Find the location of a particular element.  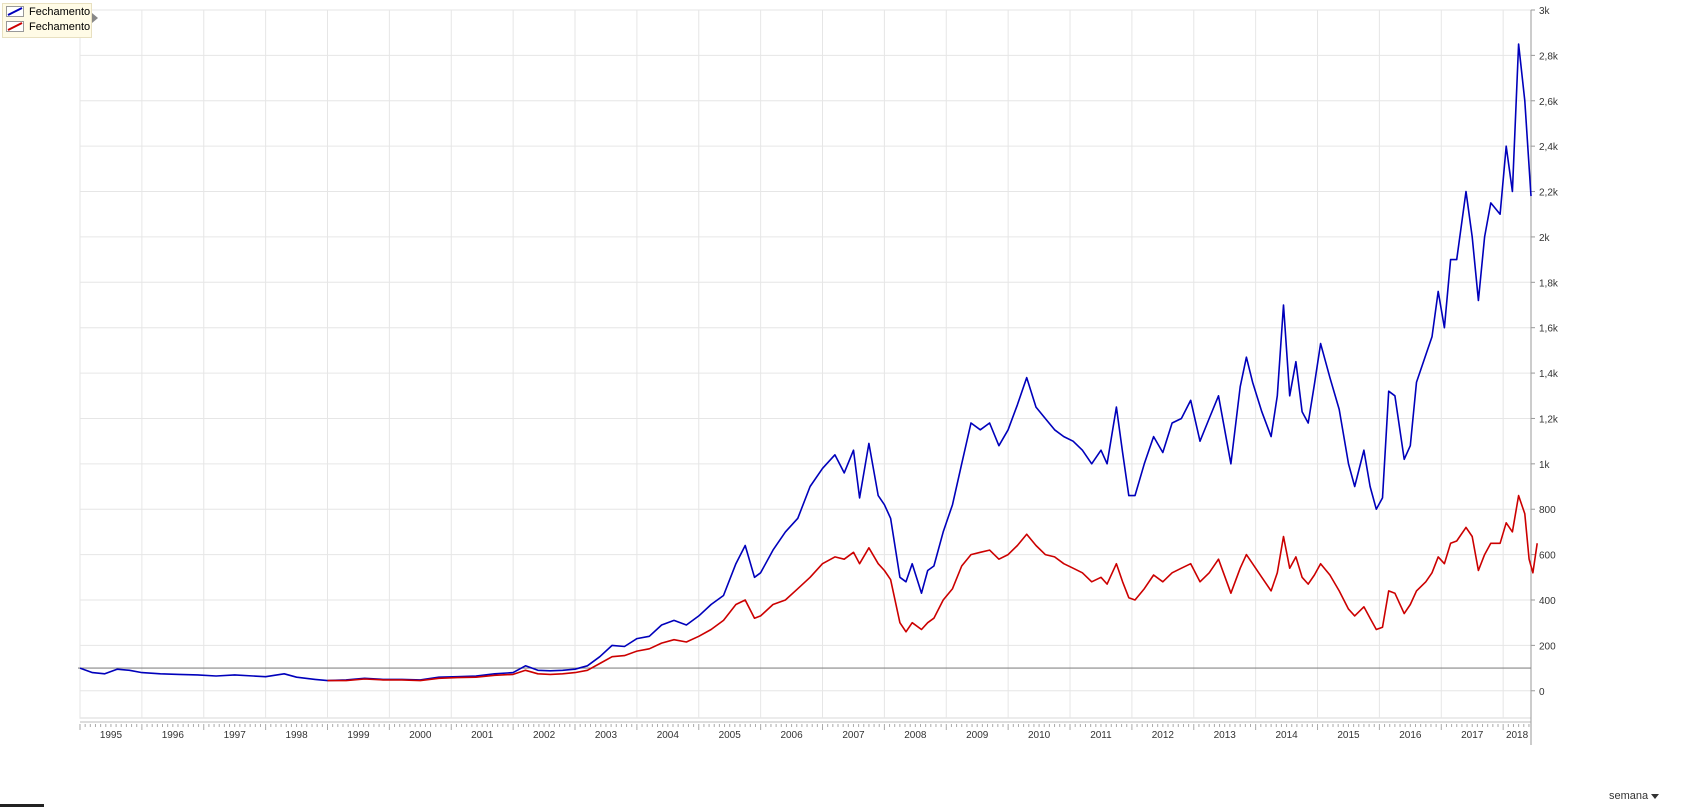

x-tick-label: 2006 is located at coordinates (791, 735).